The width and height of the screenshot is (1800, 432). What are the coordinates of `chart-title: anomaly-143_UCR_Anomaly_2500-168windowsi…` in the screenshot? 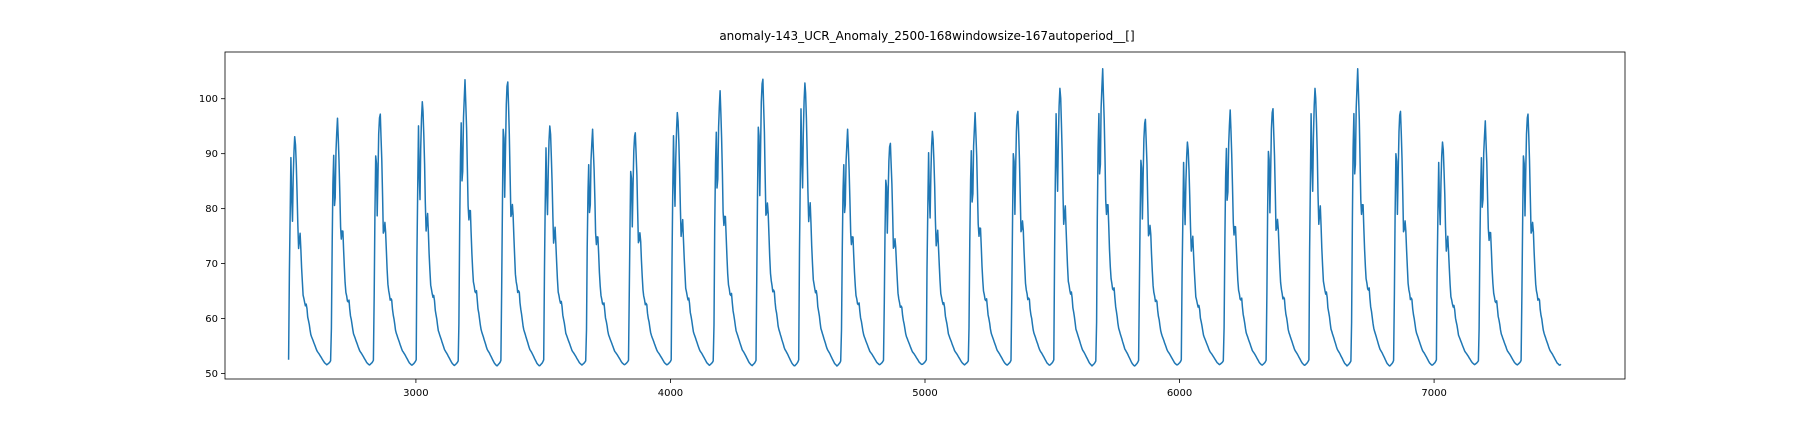 It's located at (926, 36).